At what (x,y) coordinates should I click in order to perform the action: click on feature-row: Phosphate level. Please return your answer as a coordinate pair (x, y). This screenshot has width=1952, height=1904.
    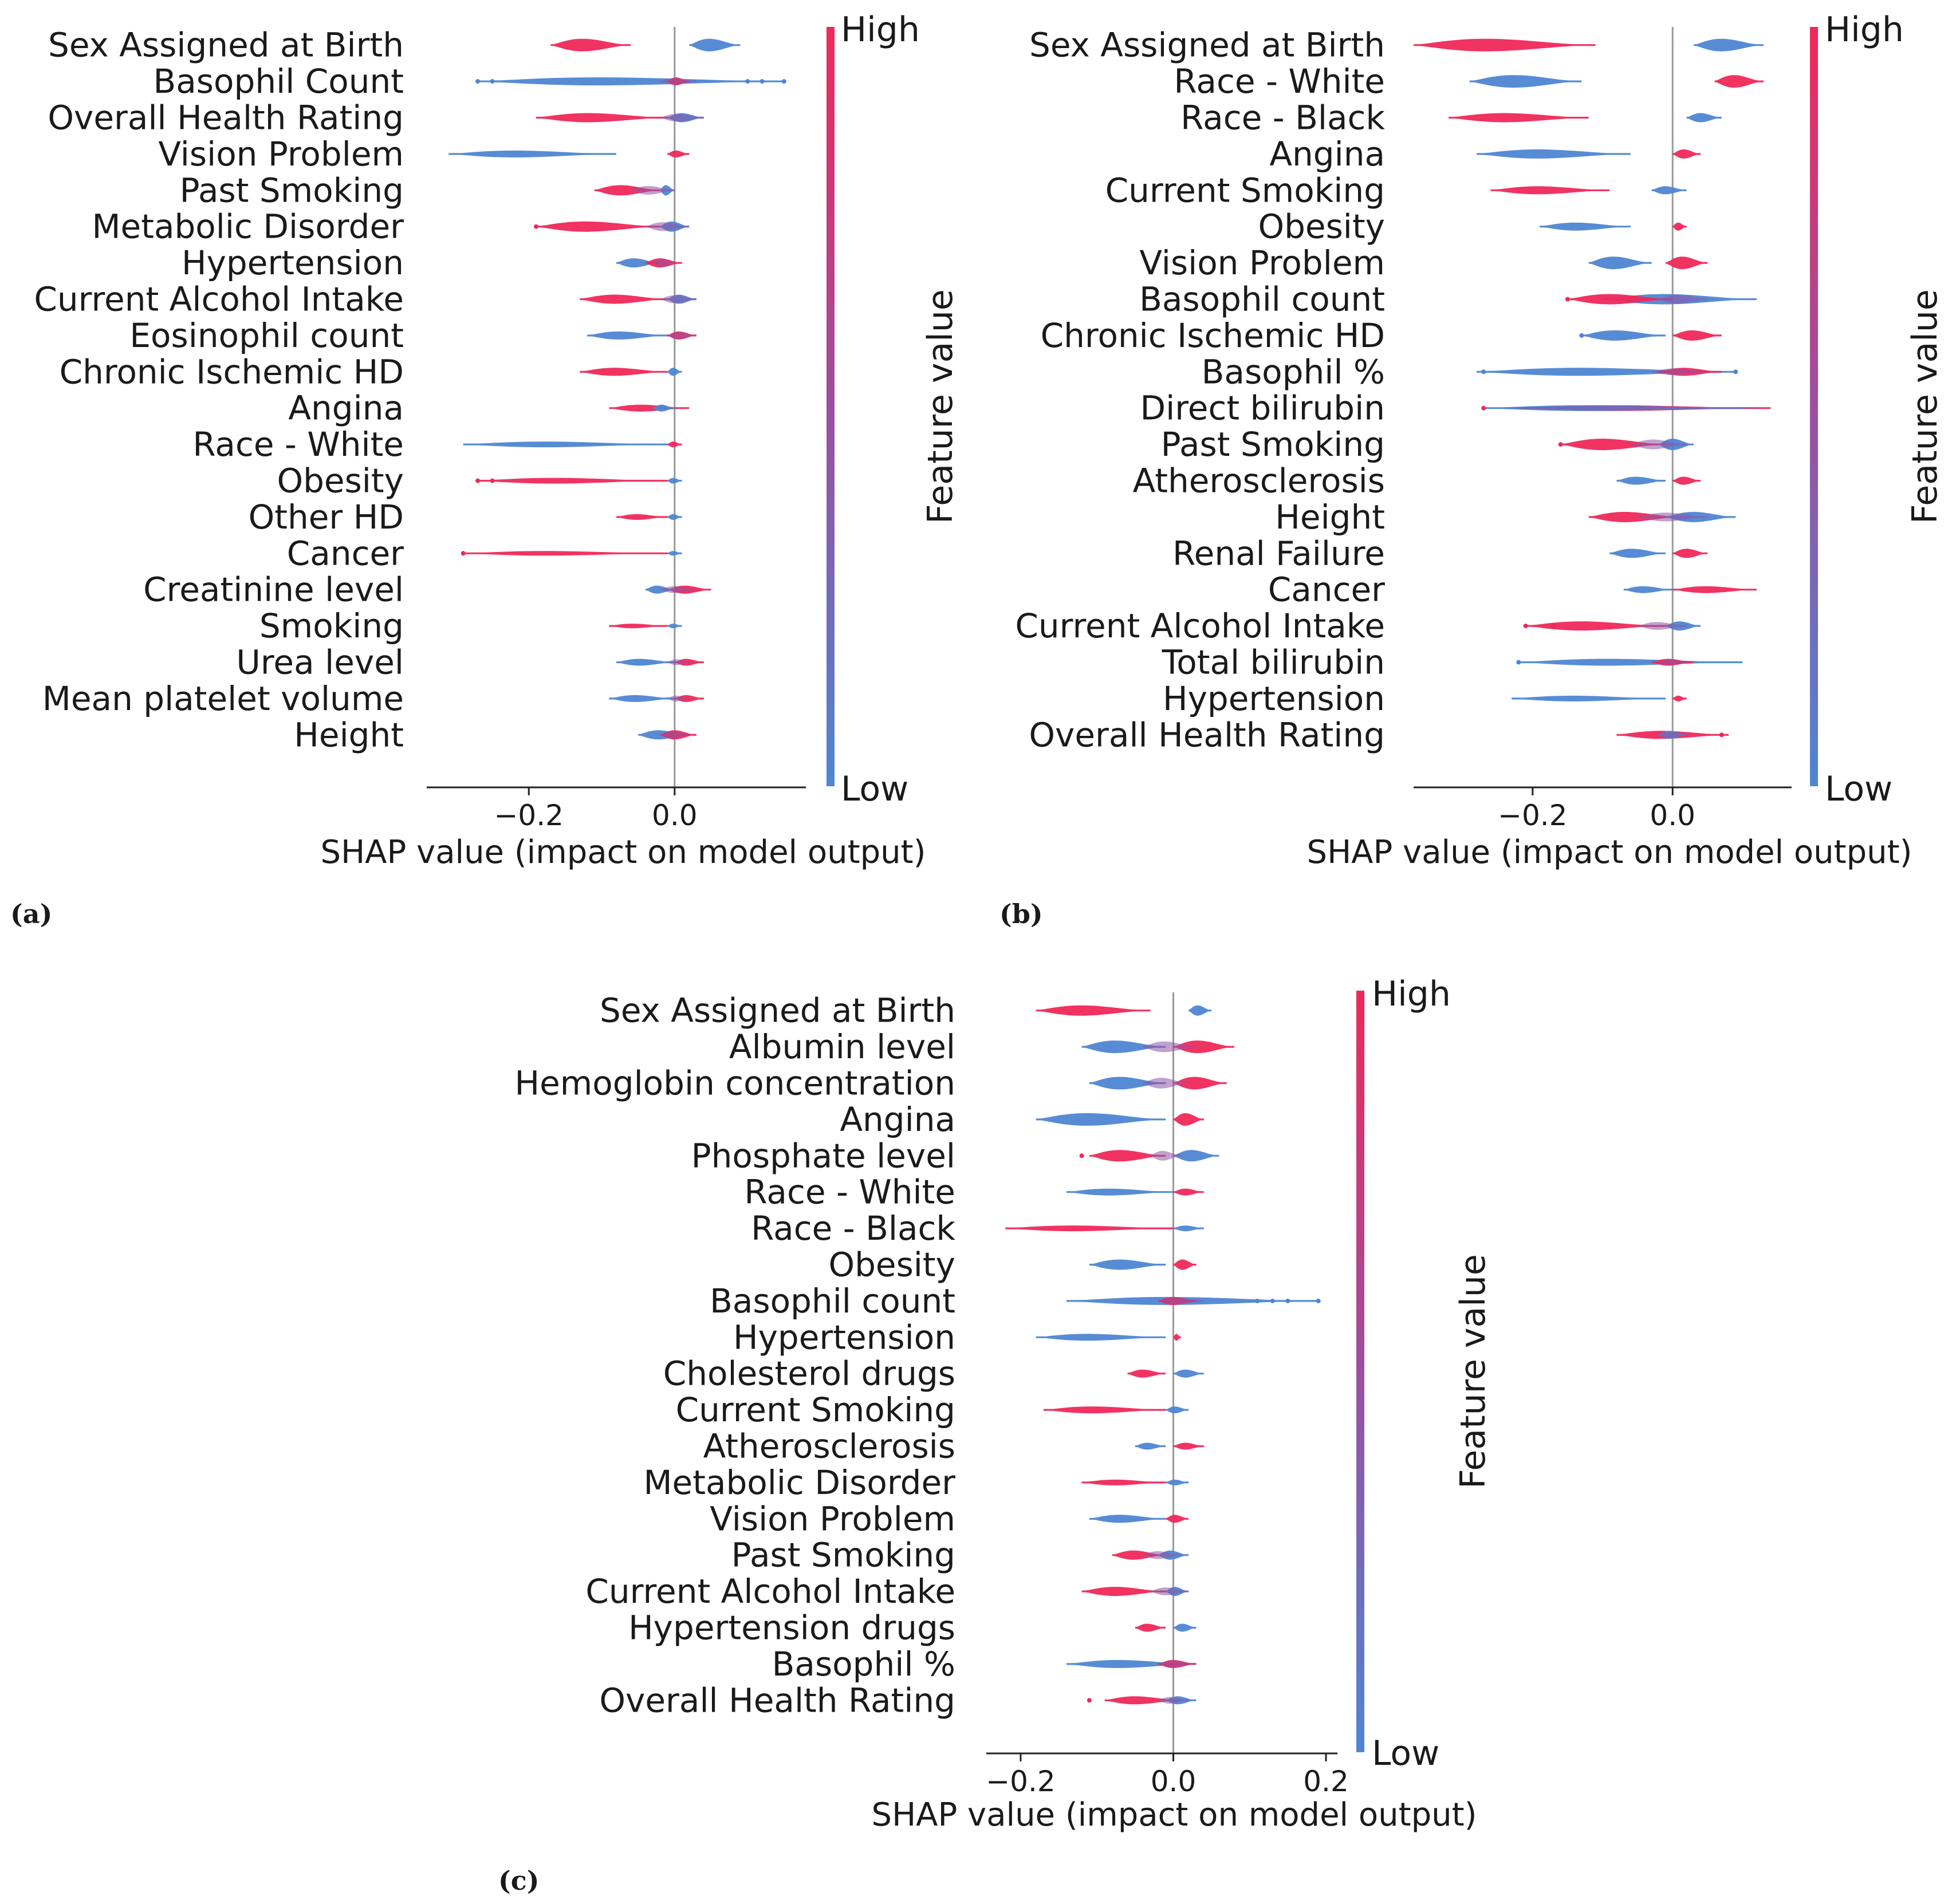
    Looking at the image, I should click on (955, 1155).